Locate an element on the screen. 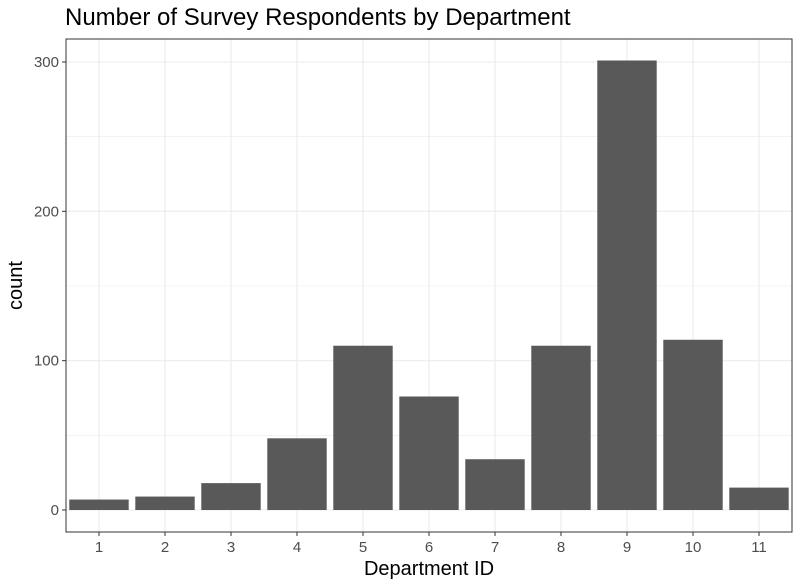 The image size is (800, 586). y-tick-label: 0 is located at coordinates (55, 510).